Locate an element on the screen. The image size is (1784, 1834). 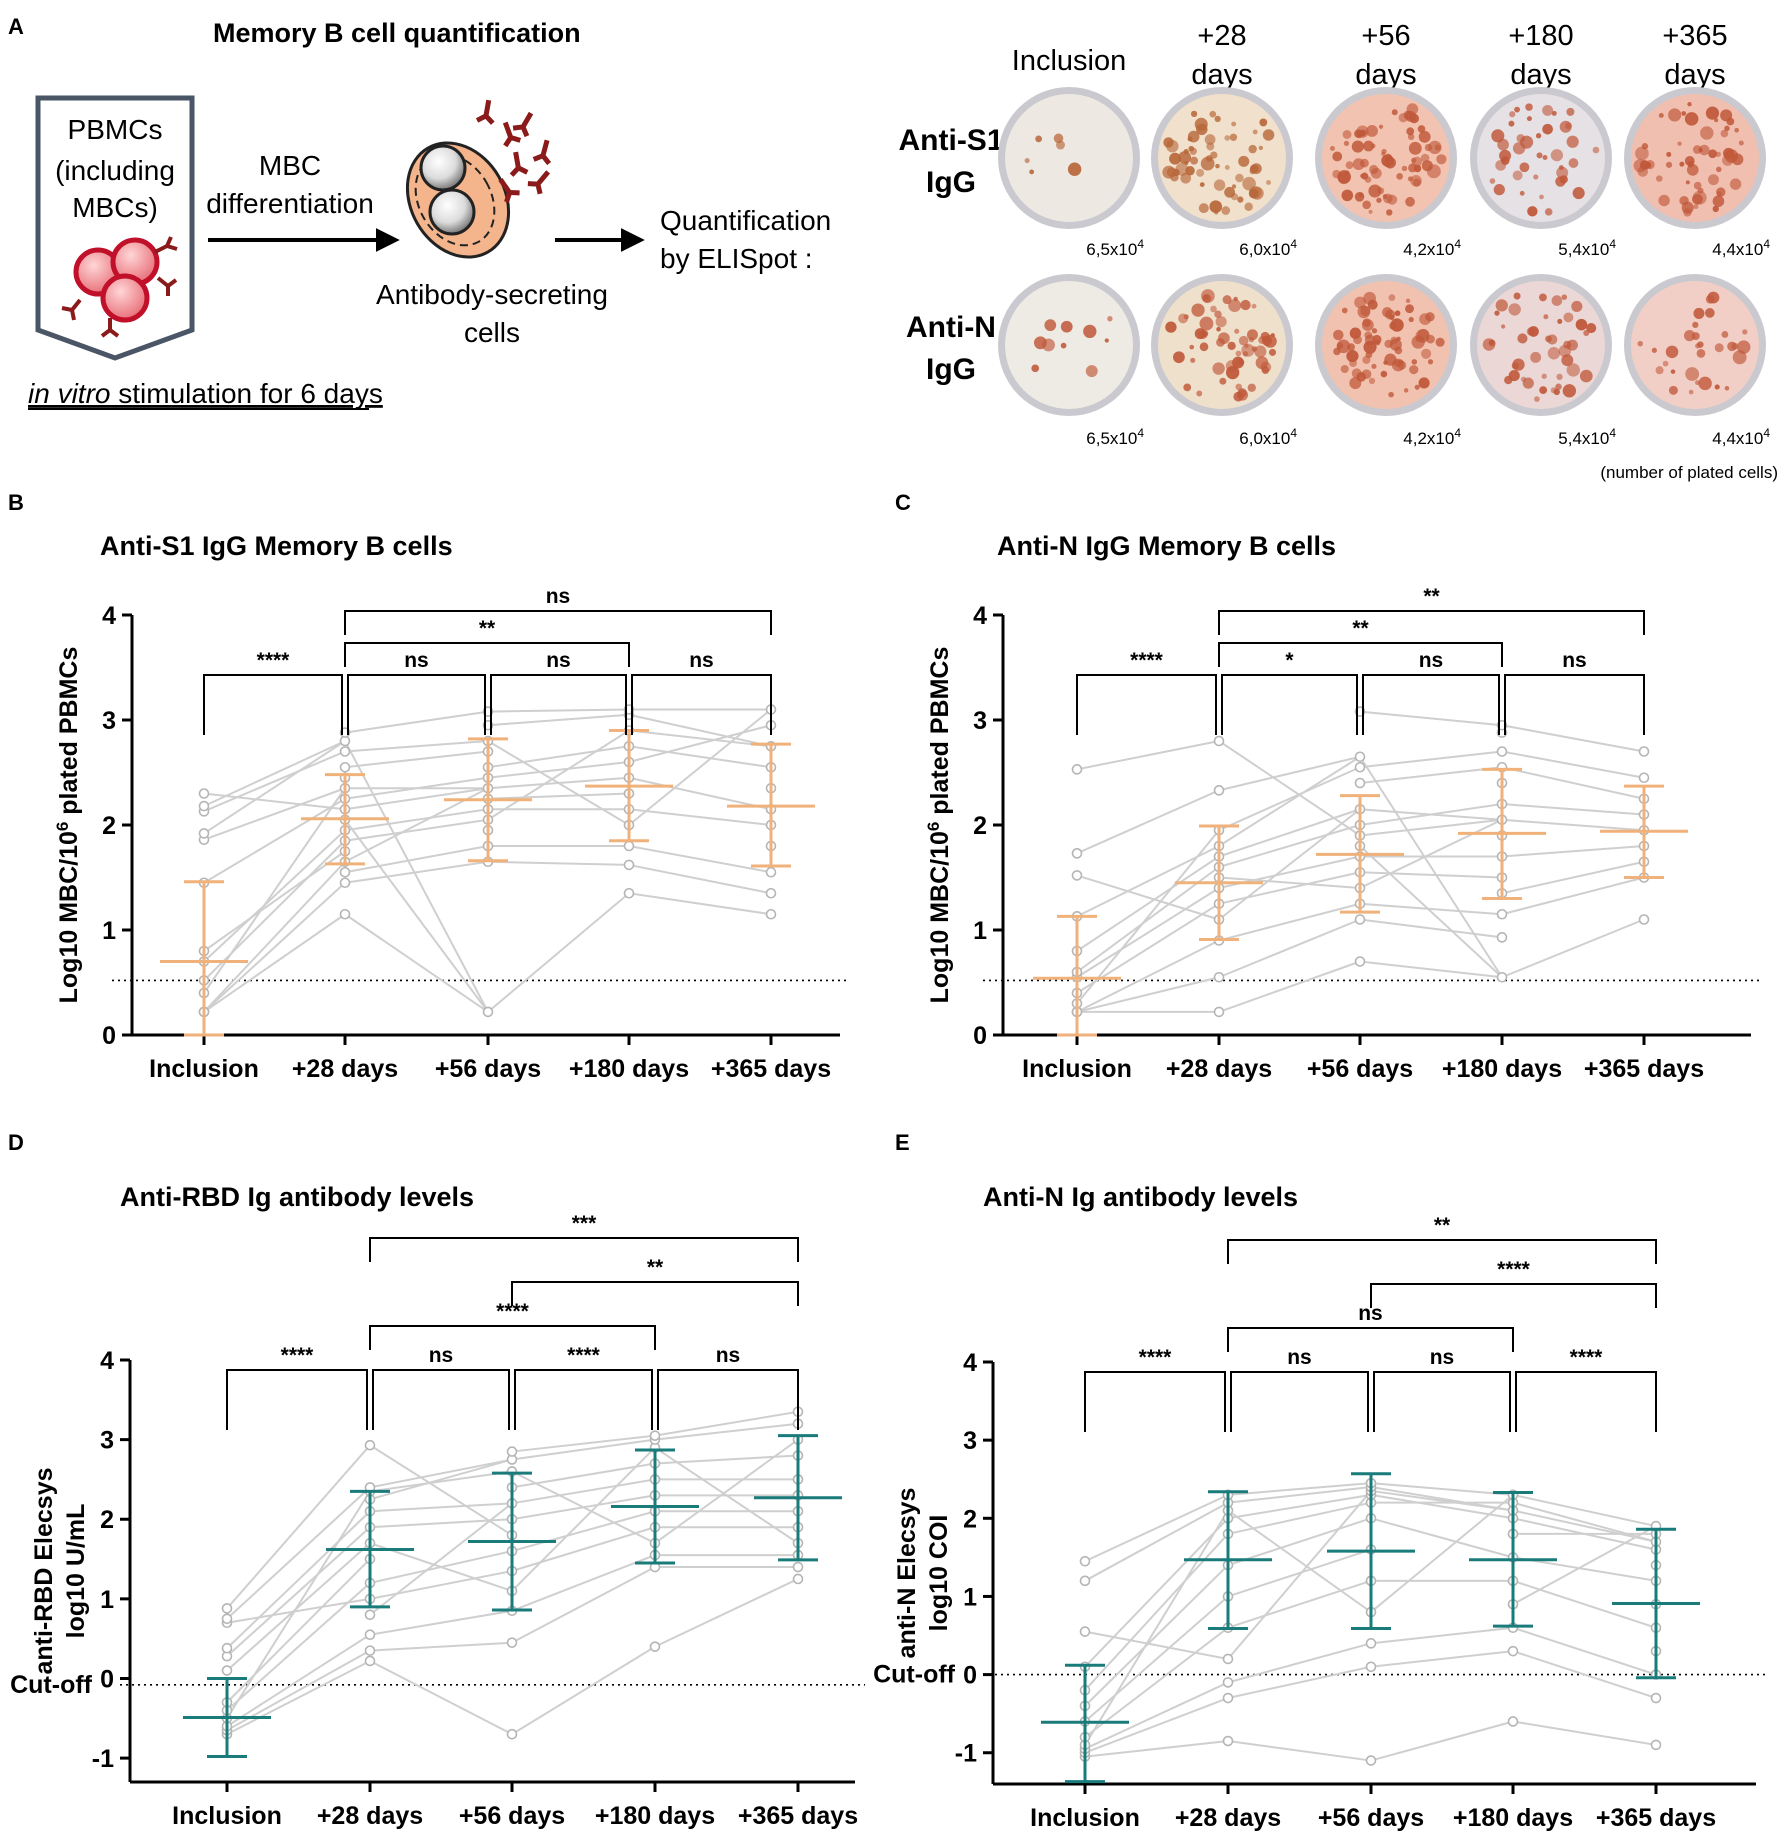
plated-cells-base: 4,4x10 is located at coordinates (1737, 438).